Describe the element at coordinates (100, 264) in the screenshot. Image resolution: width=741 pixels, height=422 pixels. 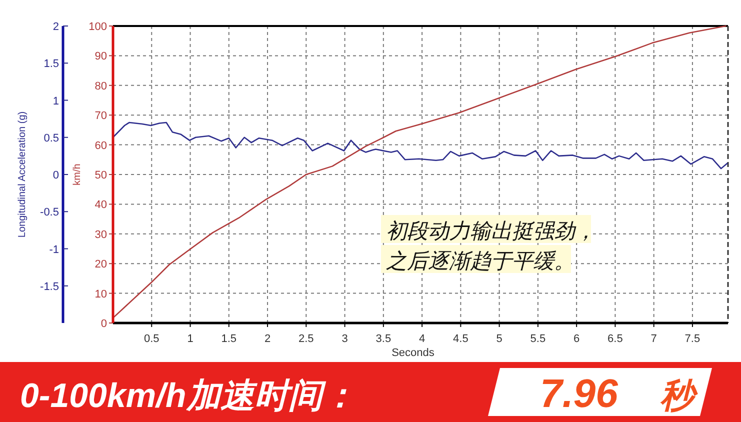
I see `y2-tick-label: 20` at that location.